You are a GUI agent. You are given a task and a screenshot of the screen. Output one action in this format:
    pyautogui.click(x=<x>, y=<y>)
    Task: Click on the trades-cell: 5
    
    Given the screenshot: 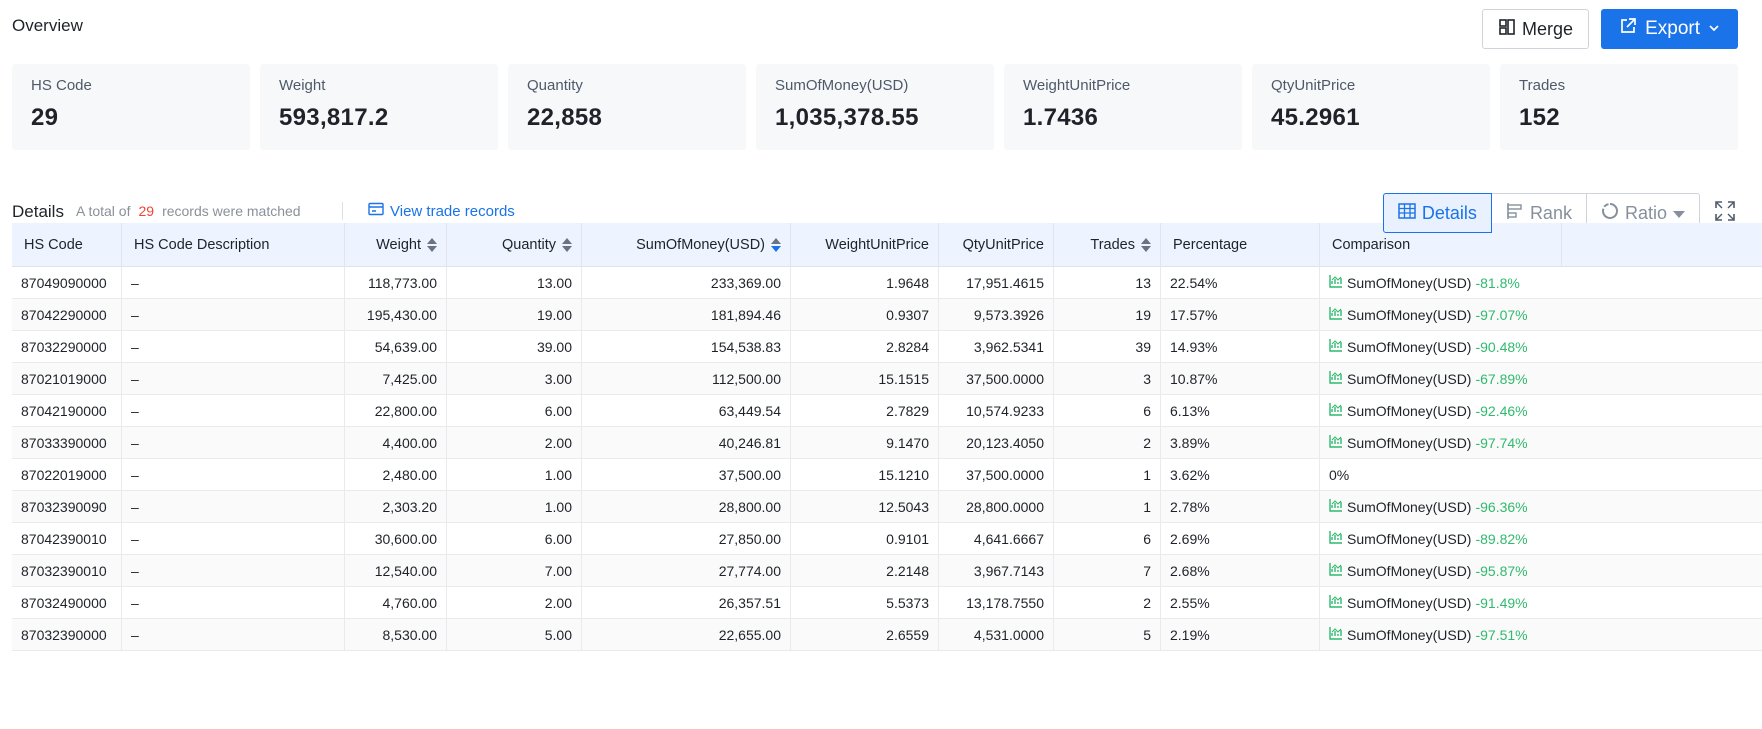 What is the action you would take?
    pyautogui.click(x=1107, y=634)
    